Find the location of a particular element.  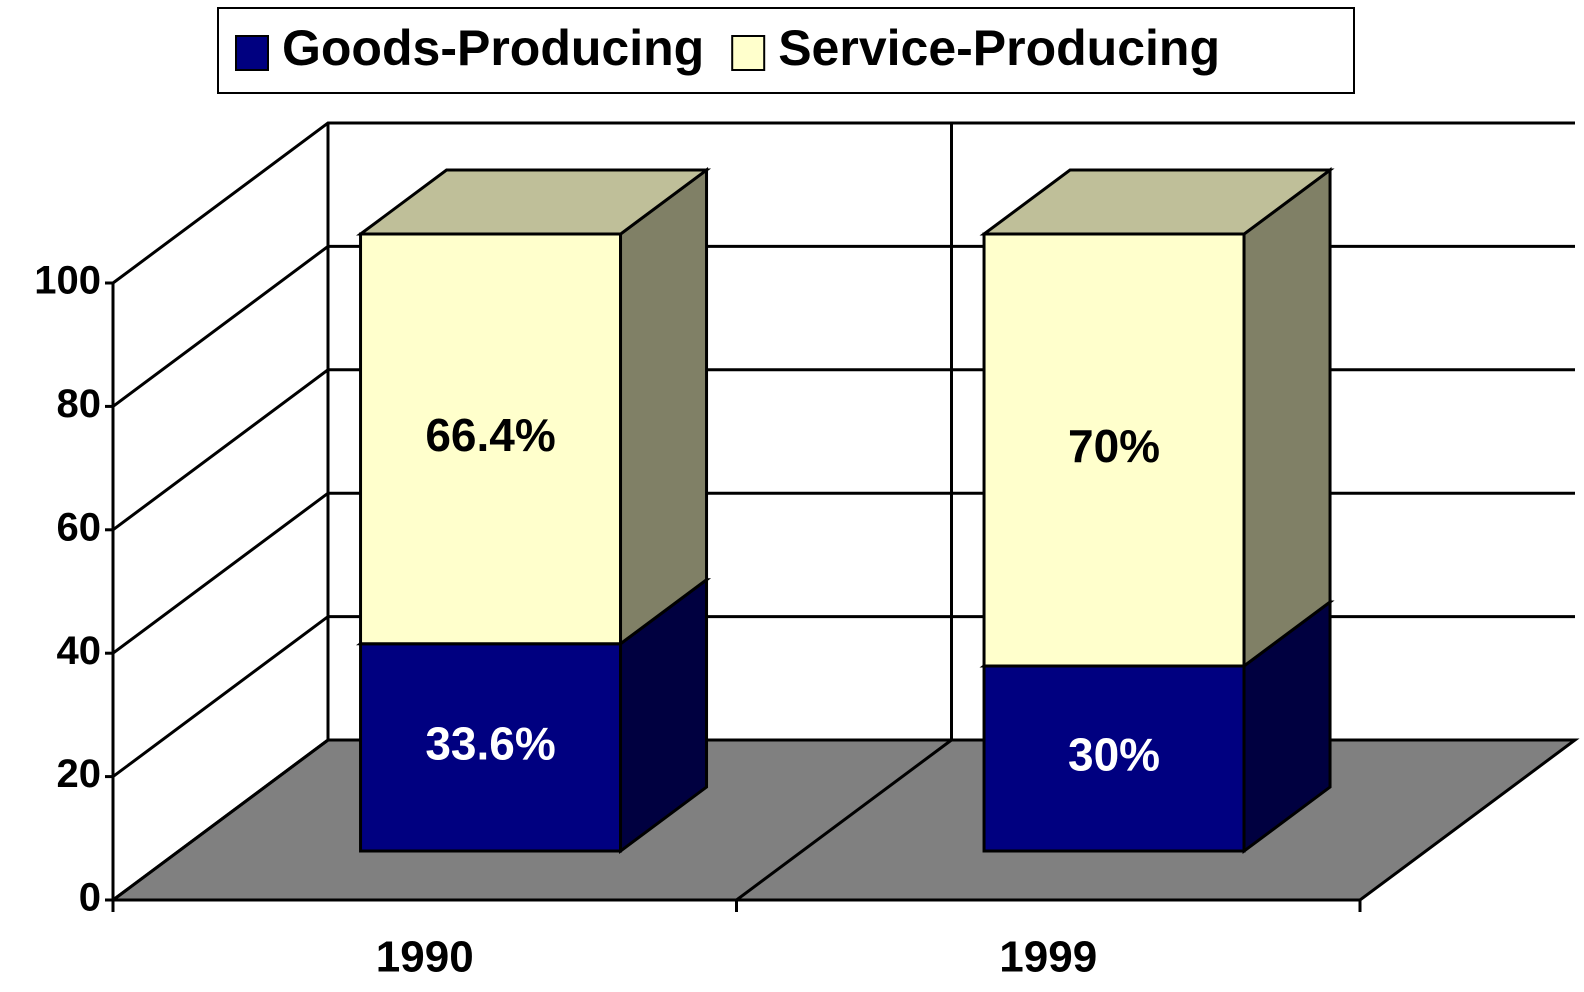

legend-label: Goods-Producing is located at coordinates (493, 48).